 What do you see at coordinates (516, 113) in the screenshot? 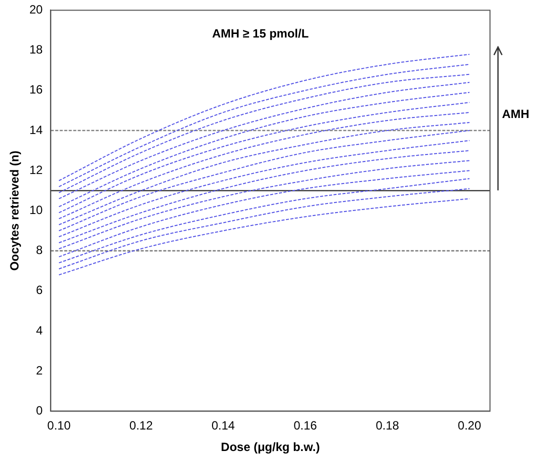
I see `text: AMH` at bounding box center [516, 113].